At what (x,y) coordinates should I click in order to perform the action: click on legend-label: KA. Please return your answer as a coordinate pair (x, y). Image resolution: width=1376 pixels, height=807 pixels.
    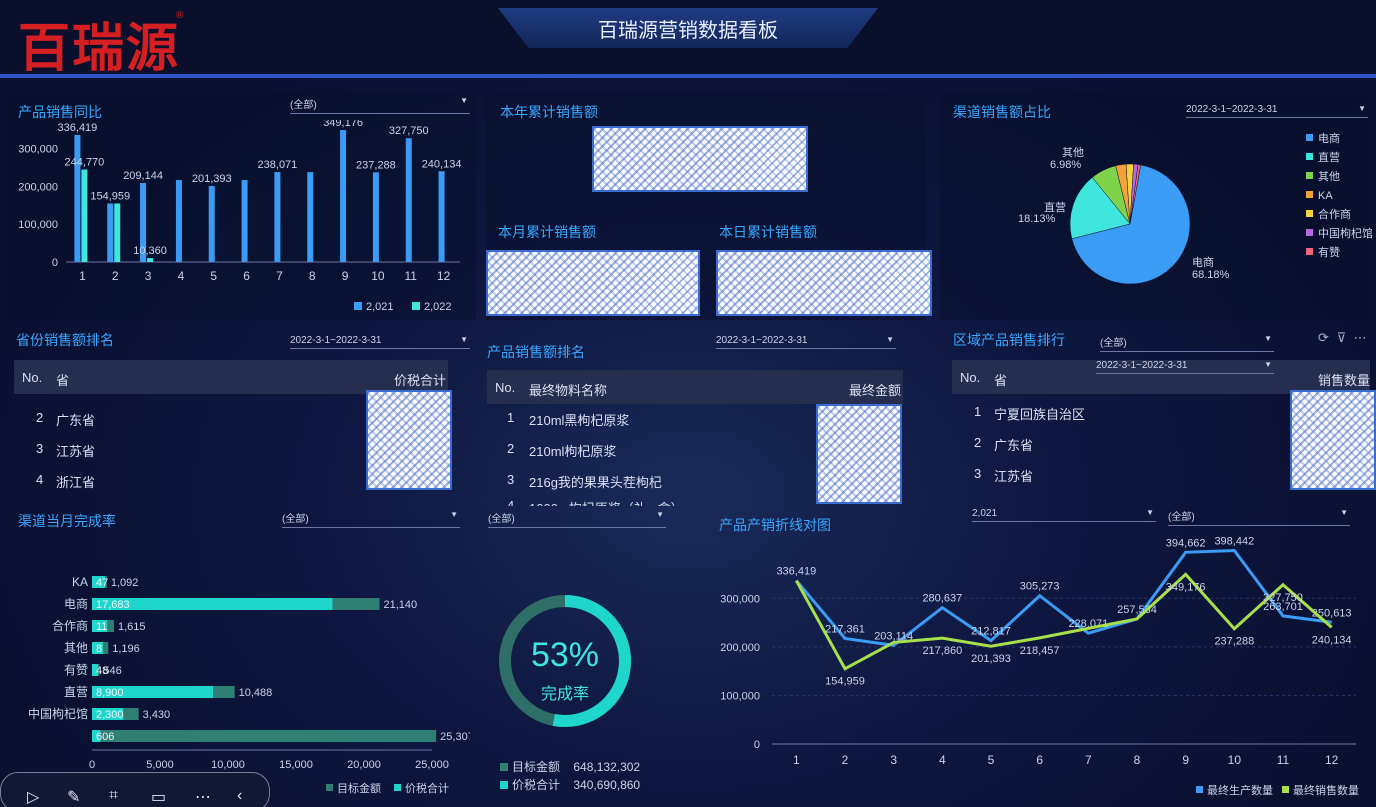
    Looking at the image, I should click on (1325, 196).